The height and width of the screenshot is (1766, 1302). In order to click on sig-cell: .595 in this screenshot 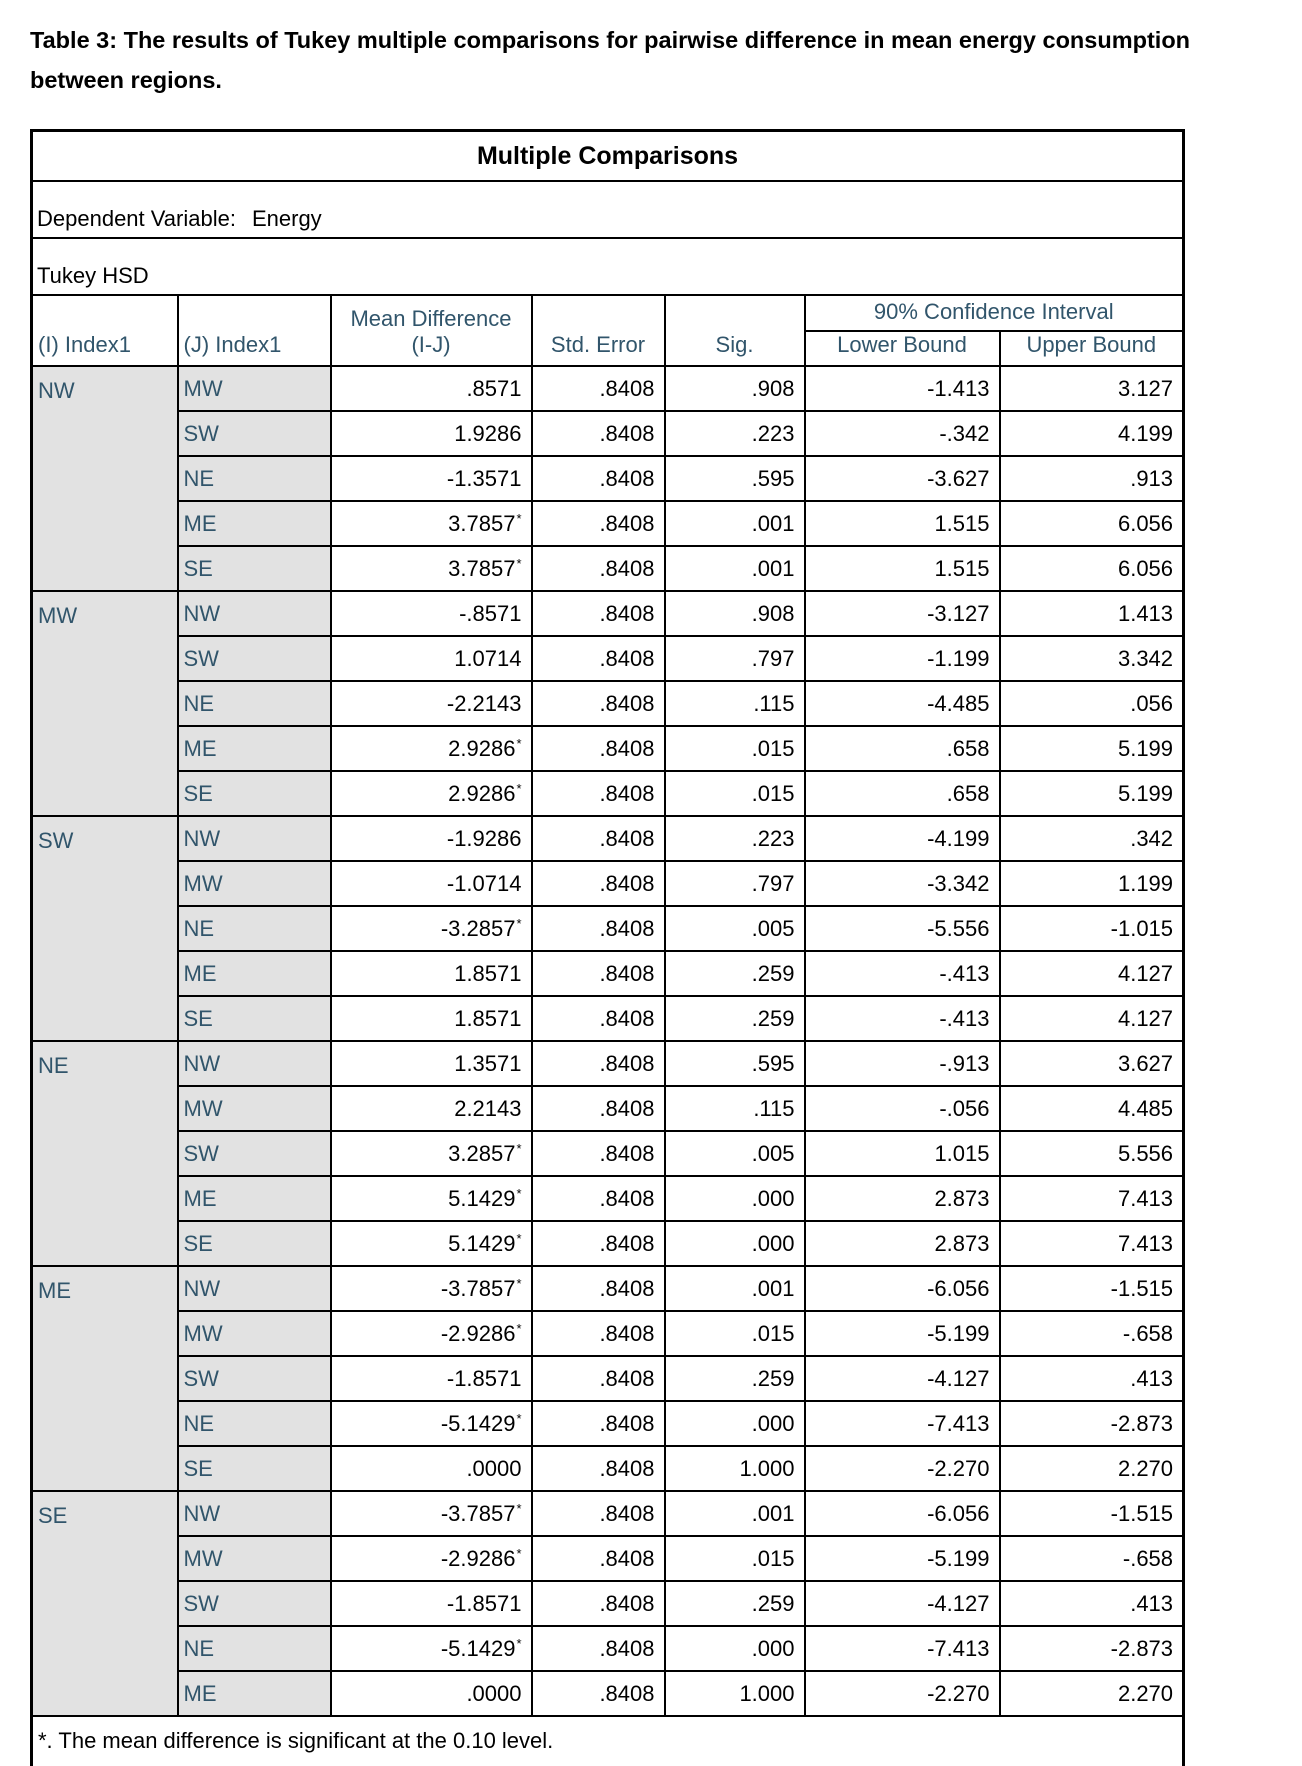, I will do `click(734, 478)`.